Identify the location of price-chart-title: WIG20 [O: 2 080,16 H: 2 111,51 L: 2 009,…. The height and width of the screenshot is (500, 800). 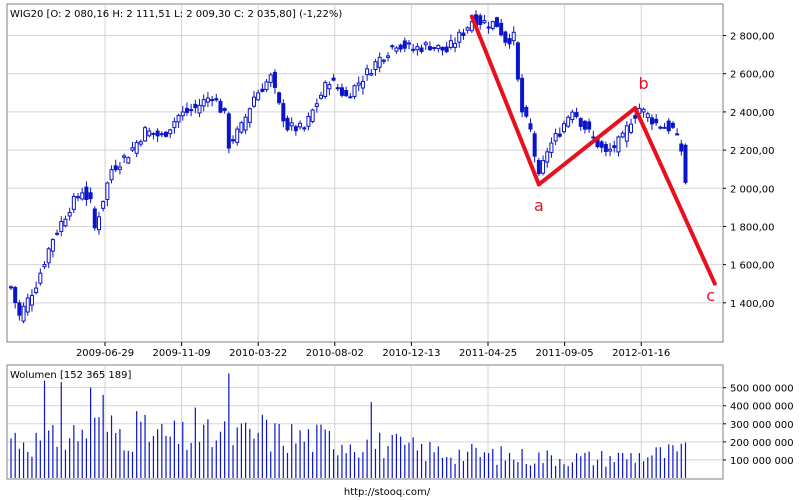
(176, 14).